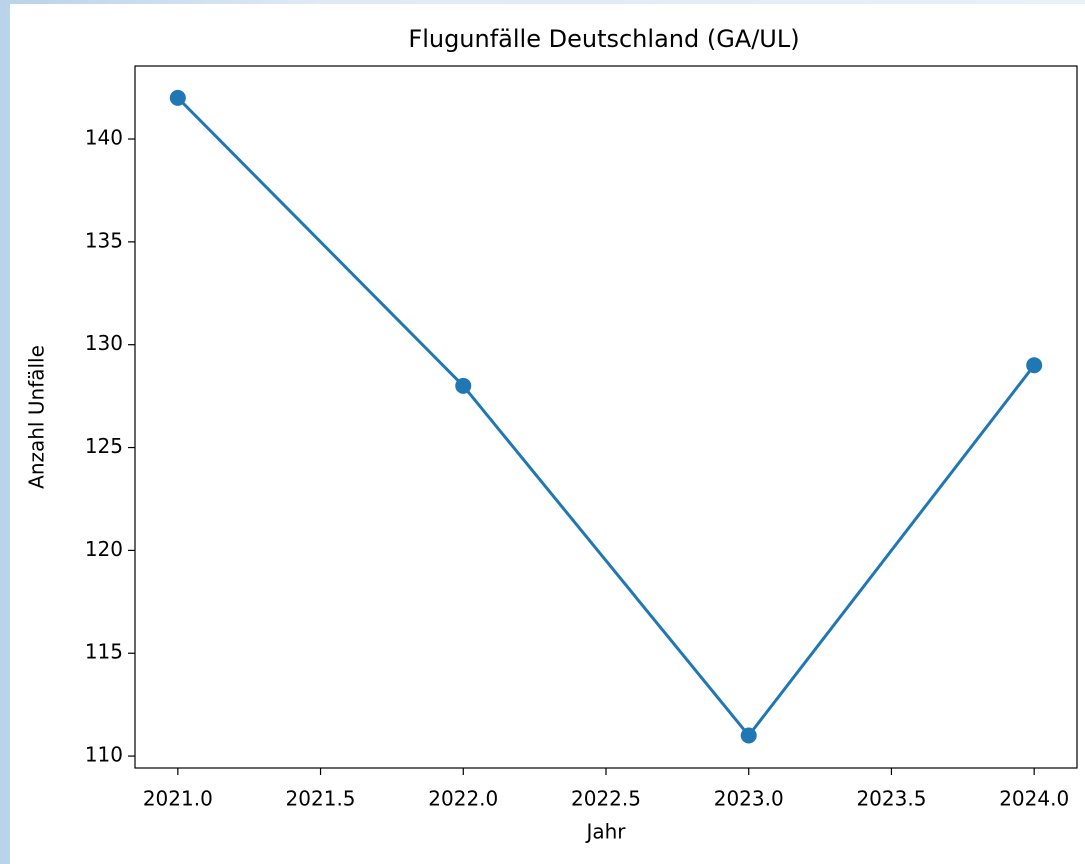 This screenshot has height=864, width=1085. What do you see at coordinates (178, 799) in the screenshot?
I see `x-tick-label: 2021.0` at bounding box center [178, 799].